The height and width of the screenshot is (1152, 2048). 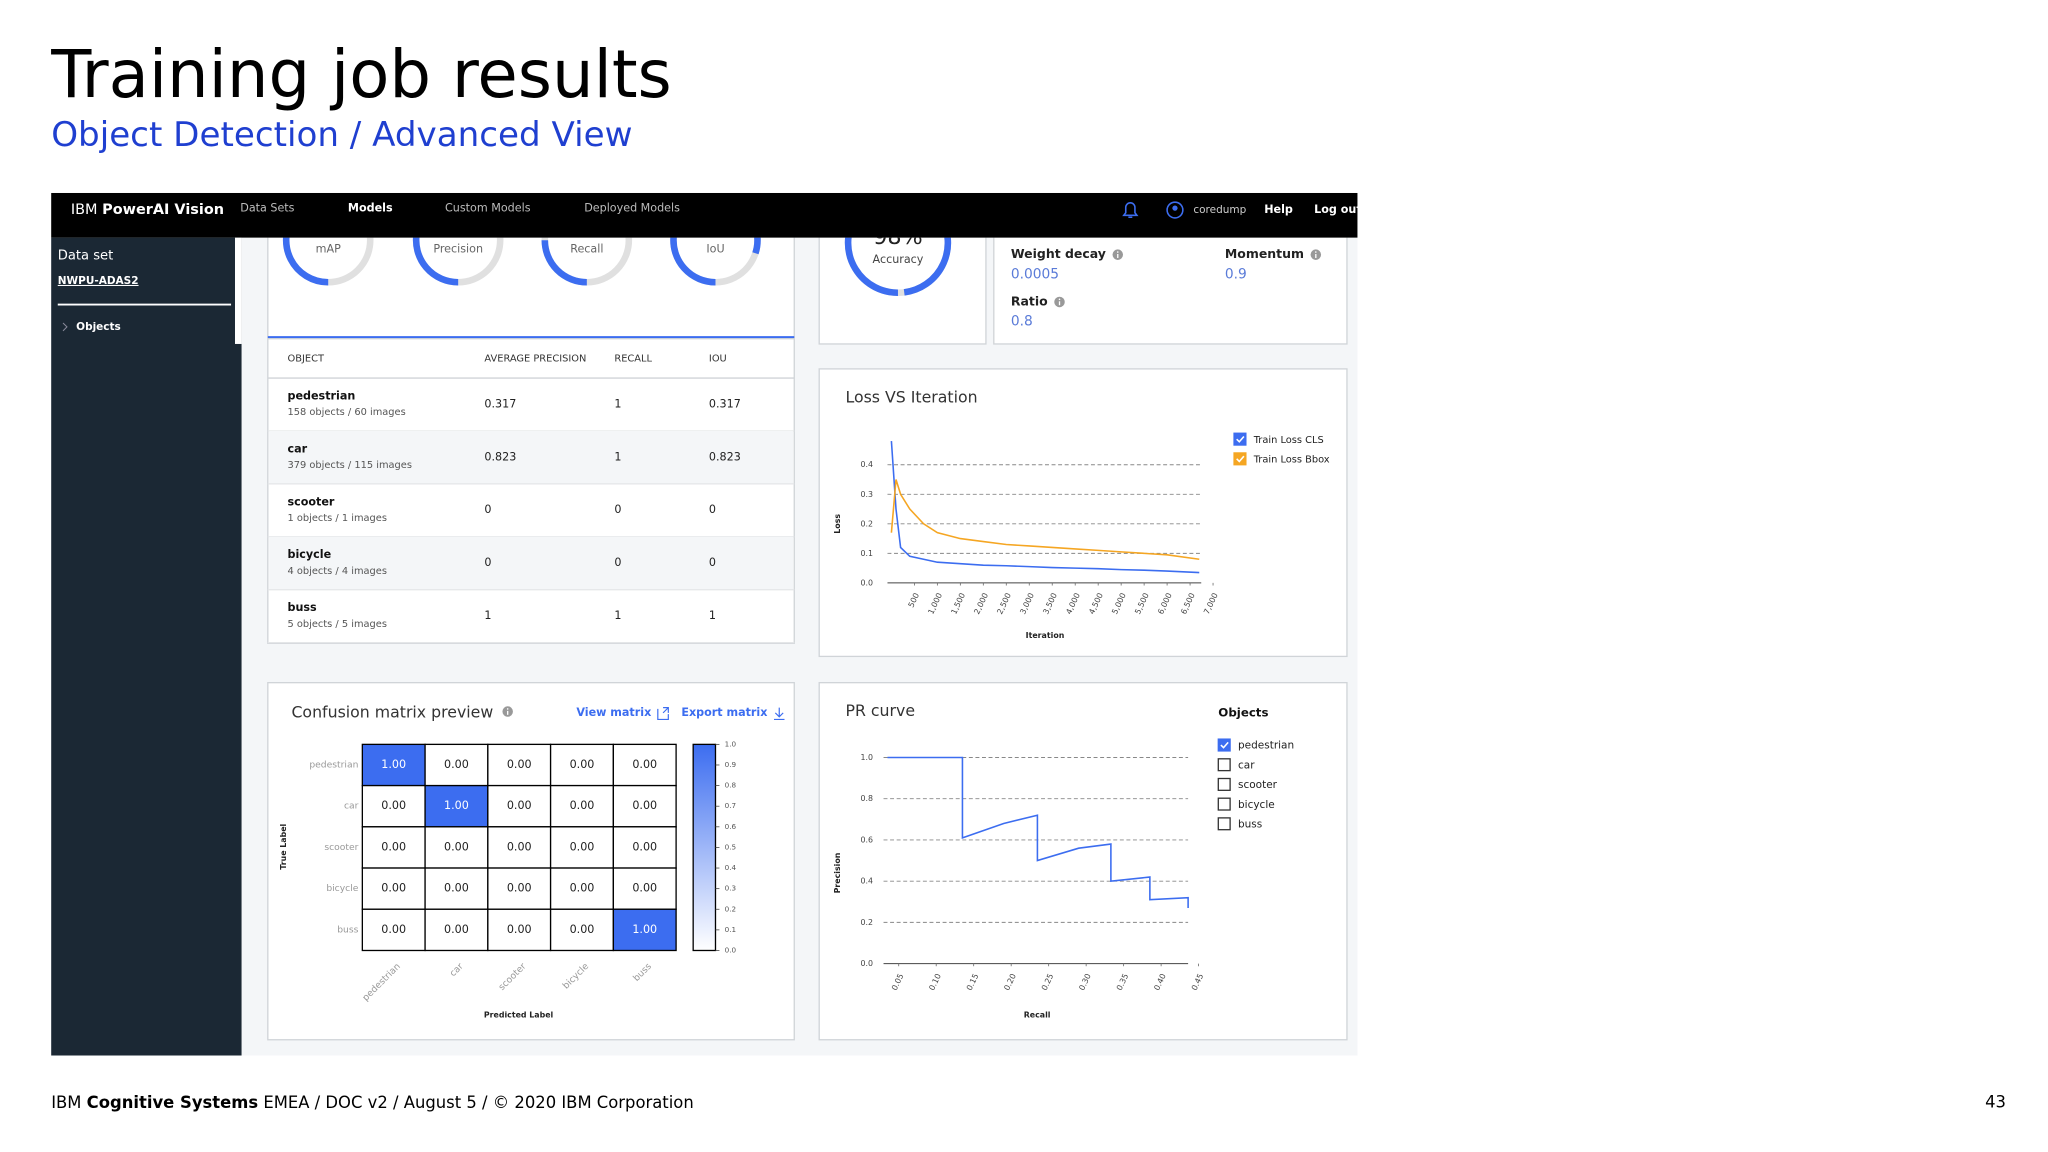 I want to click on table-header: RECALL, so click(x=633, y=358).